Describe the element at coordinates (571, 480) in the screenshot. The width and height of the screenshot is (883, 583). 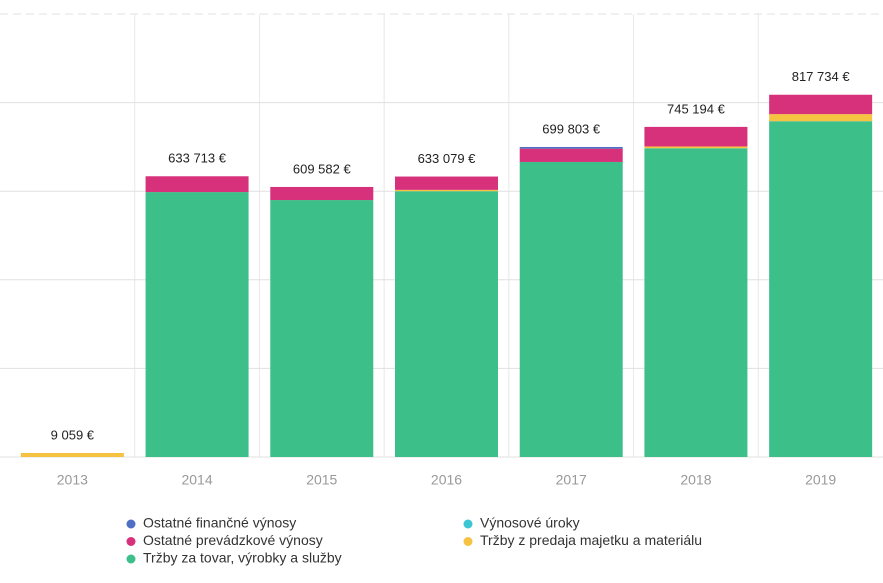
I see `x-tick-label: 2017` at that location.